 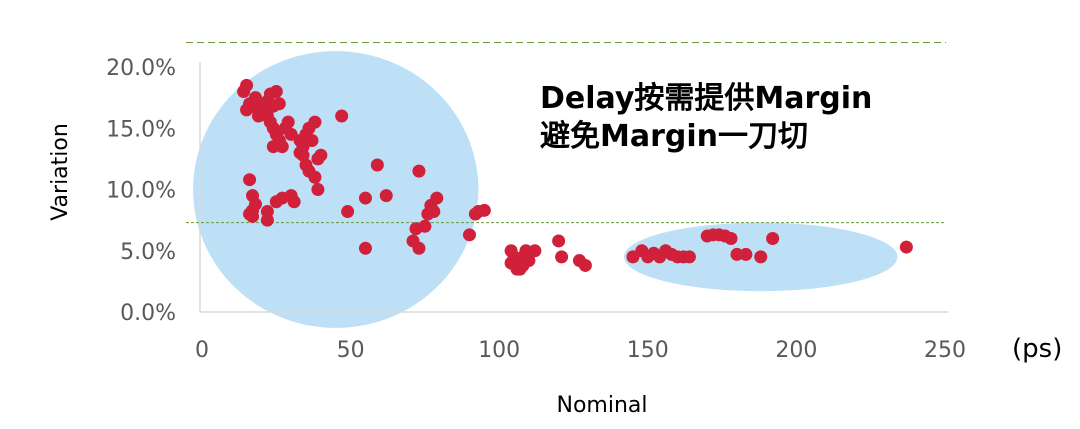 What do you see at coordinates (674, 136) in the screenshot?
I see `annotation-line-2: 避免Margin一刀切` at bounding box center [674, 136].